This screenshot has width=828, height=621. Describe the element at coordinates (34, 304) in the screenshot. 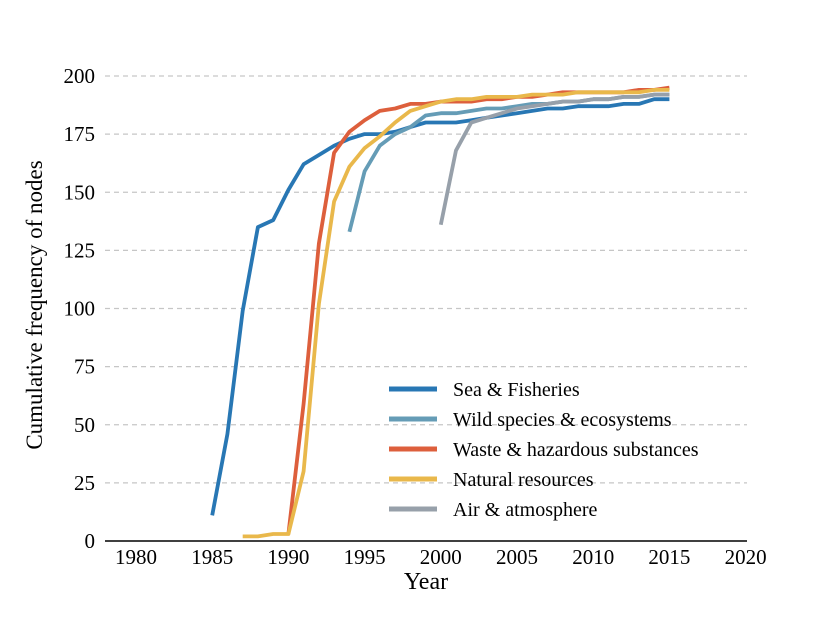

I see `y-axis-title: Cumulative frequency of nodes` at that location.